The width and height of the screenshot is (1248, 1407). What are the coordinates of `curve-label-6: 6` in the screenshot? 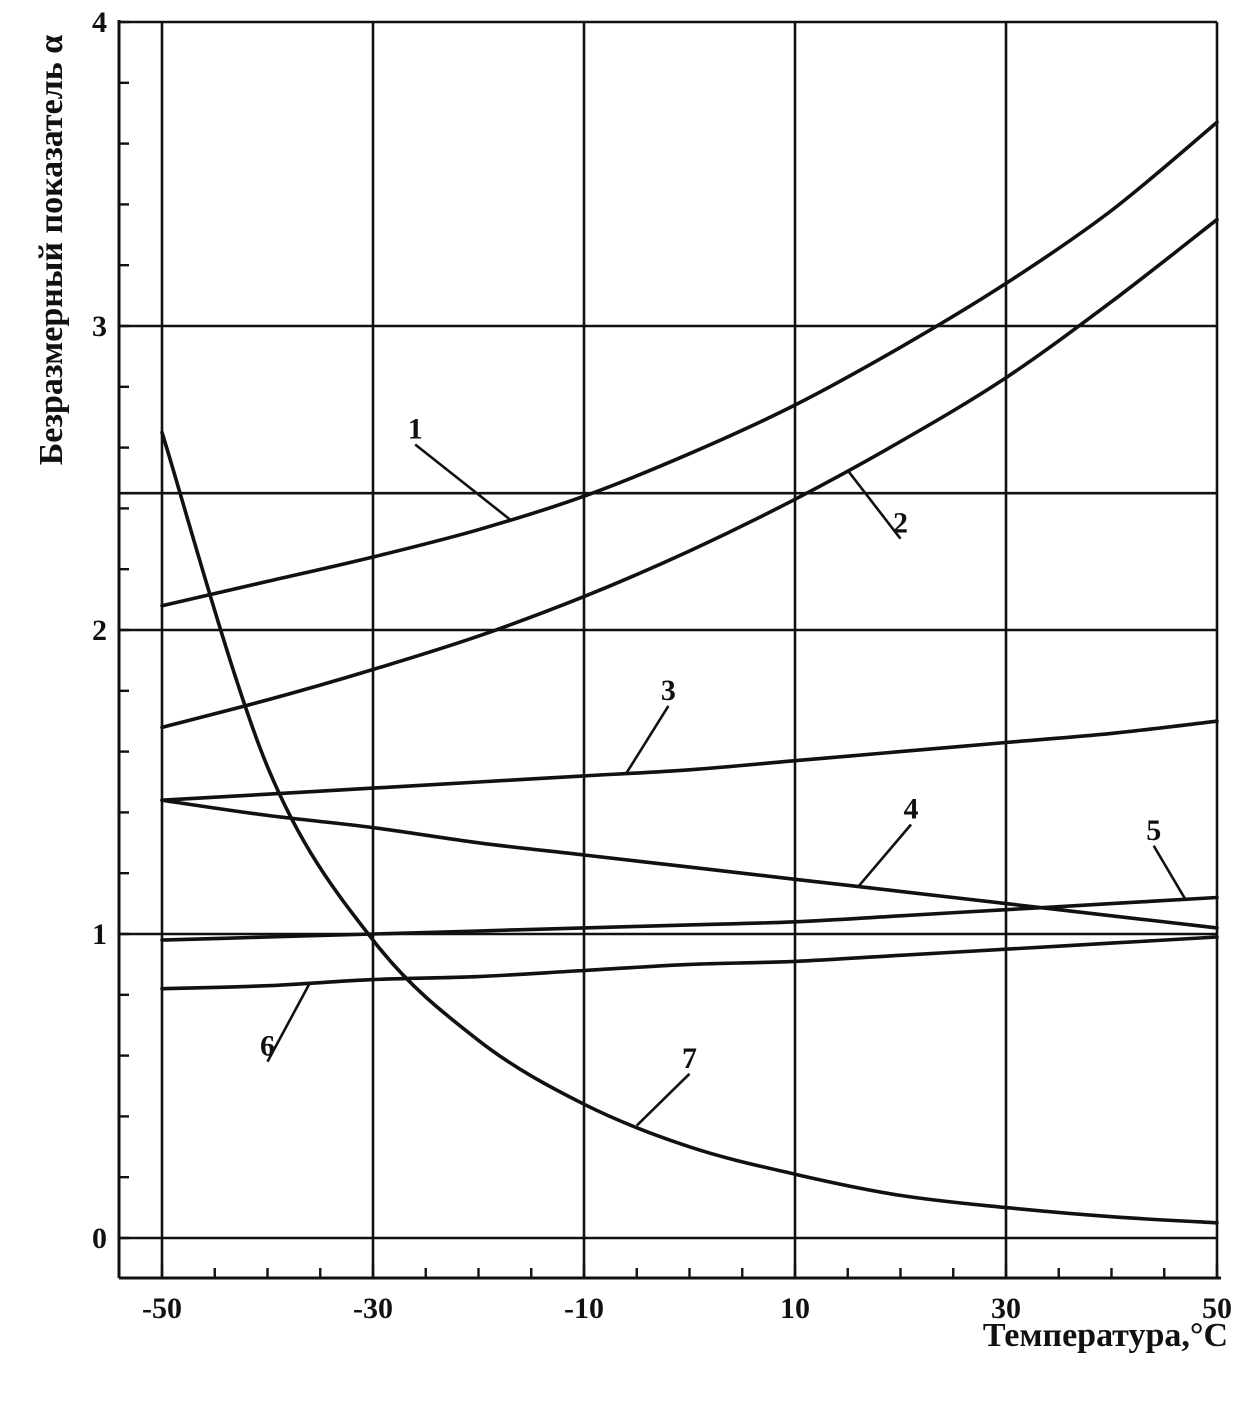 It's located at (267, 1046).